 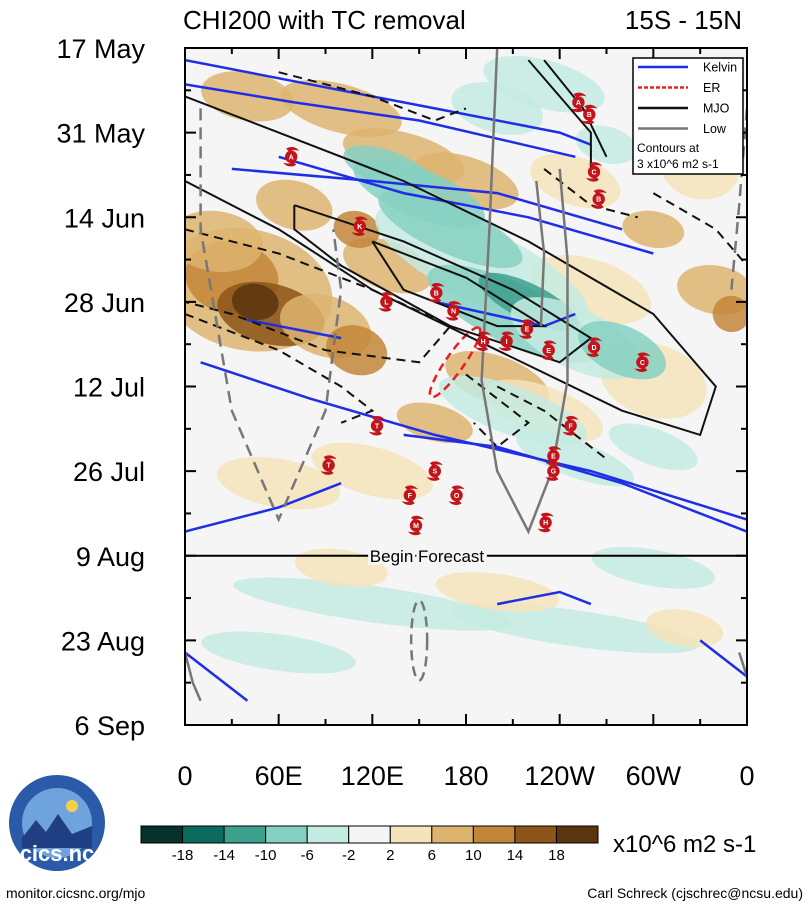 I want to click on footer-left: monitor.cicsnc.org/mjo, so click(x=75, y=893).